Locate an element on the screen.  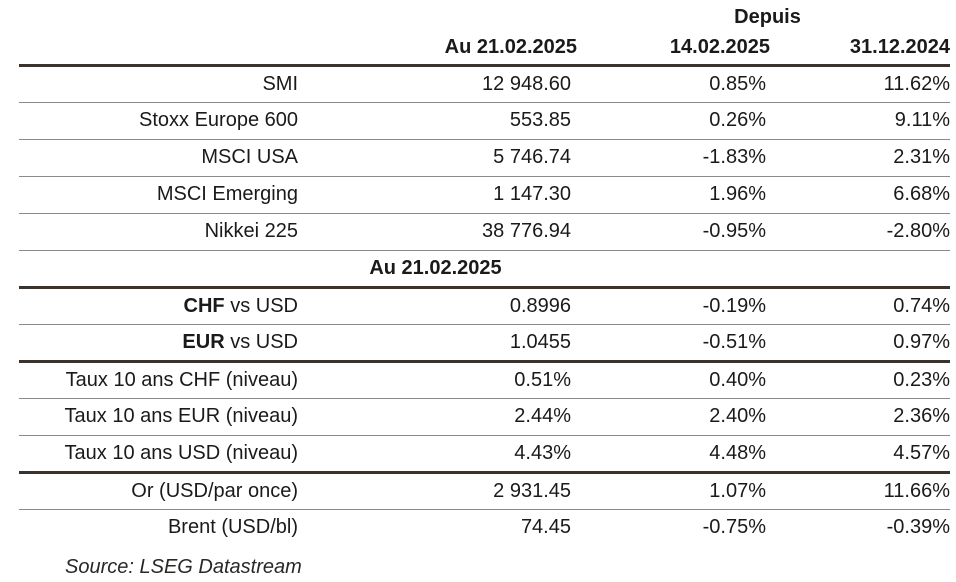
row-label: MSCI Emerging is located at coordinates (158, 194).